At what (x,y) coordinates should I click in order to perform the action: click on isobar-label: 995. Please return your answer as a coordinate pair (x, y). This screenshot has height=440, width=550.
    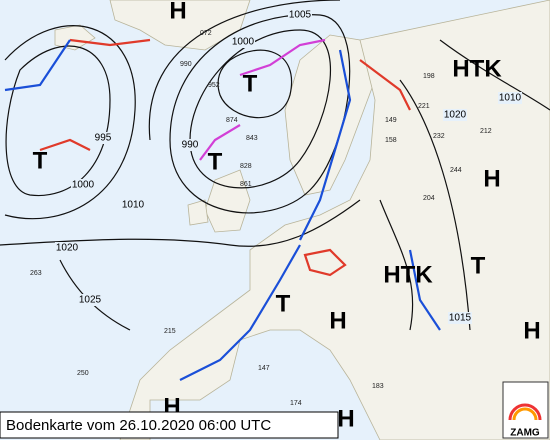
    Looking at the image, I should click on (103, 138).